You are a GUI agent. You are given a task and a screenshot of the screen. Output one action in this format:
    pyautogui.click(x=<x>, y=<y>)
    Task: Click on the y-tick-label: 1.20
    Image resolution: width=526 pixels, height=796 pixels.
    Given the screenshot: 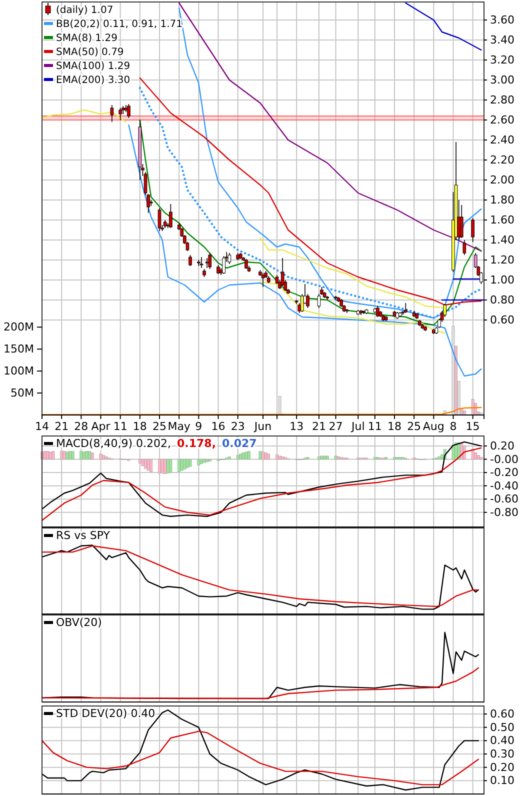 What is the action you would take?
    pyautogui.click(x=502, y=260)
    